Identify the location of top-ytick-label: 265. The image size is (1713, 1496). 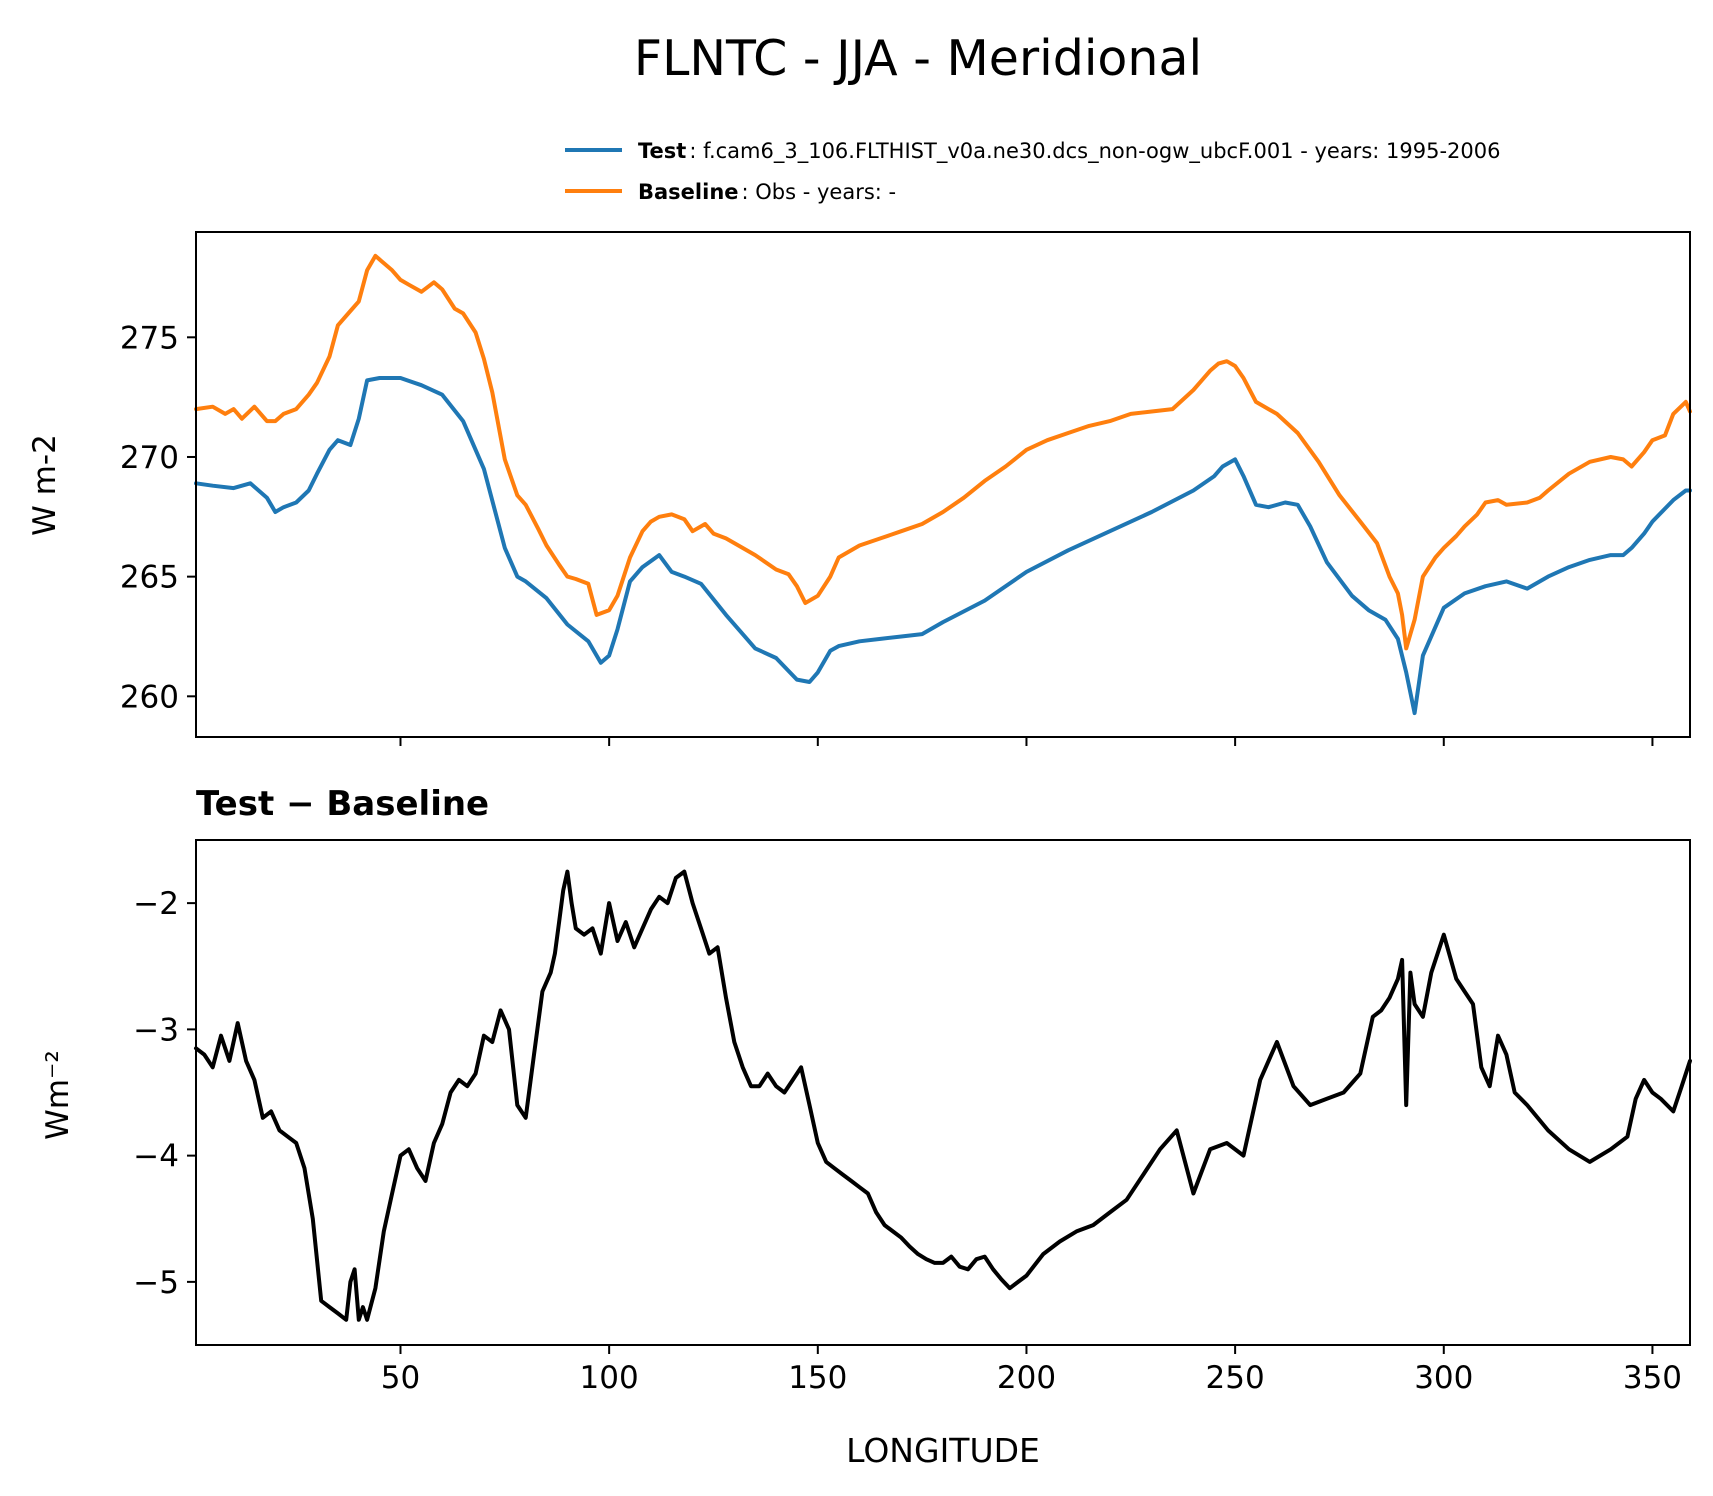
(149, 578).